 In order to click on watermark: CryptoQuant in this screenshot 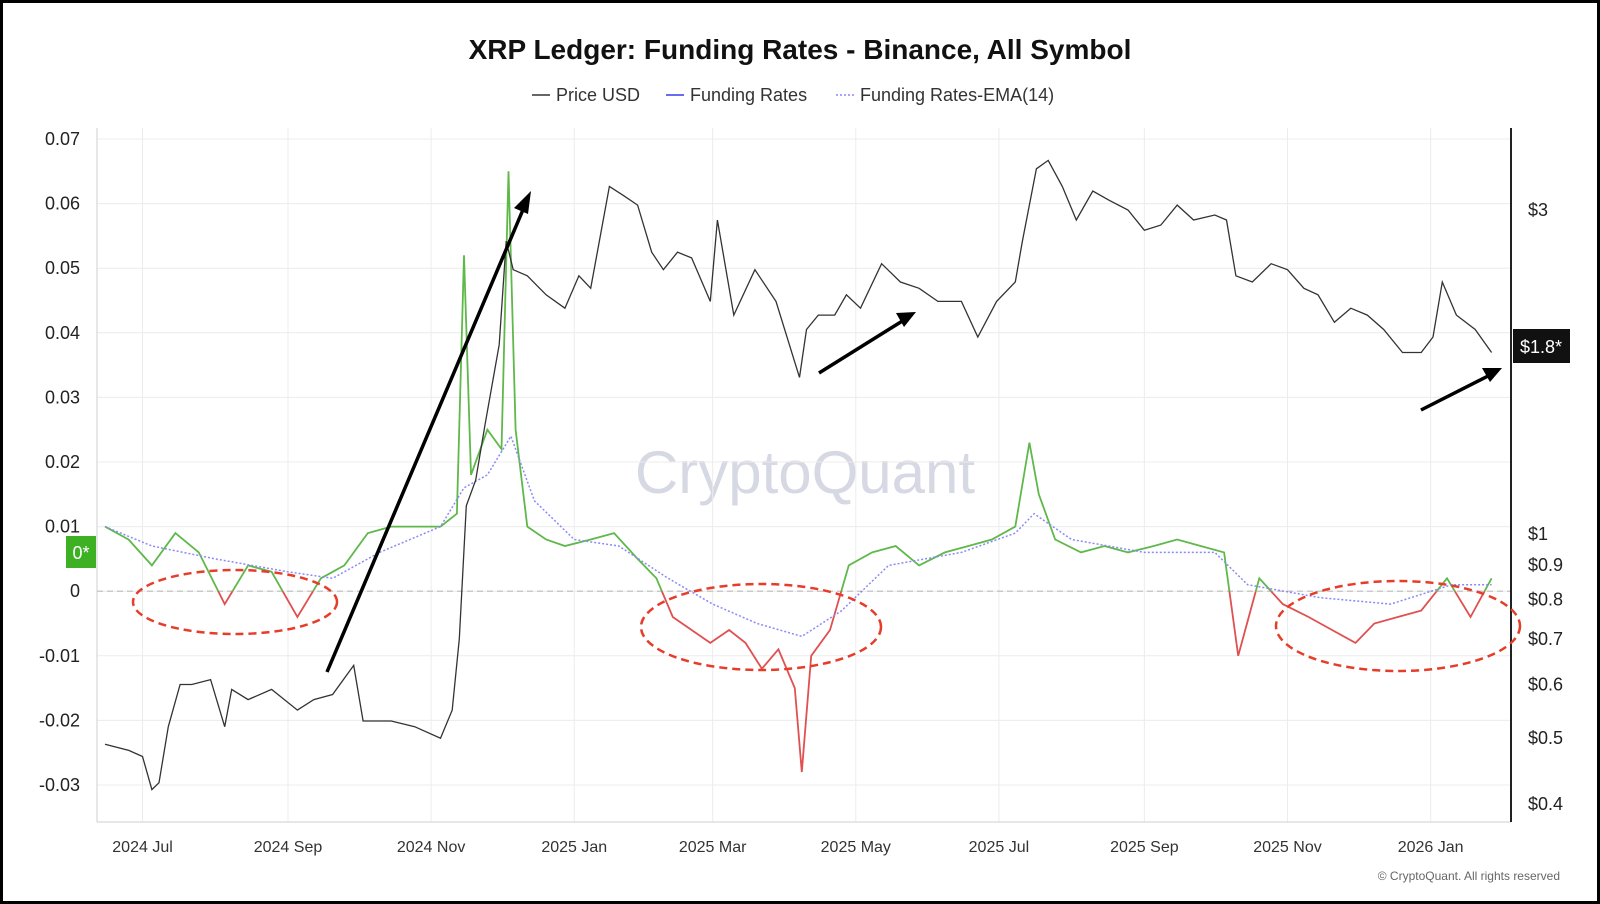, I will do `click(805, 472)`.